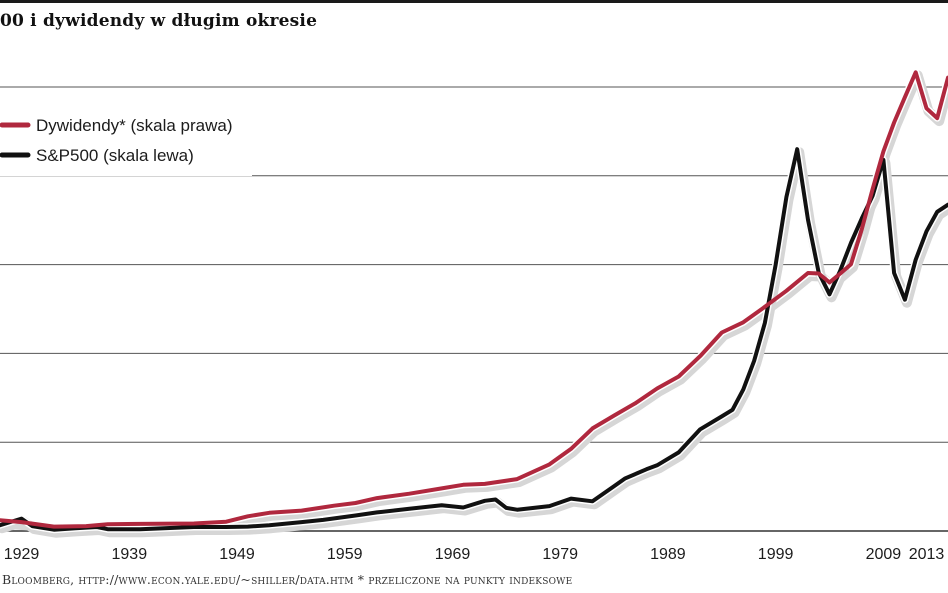  I want to click on legend-label-sp500: S&P500 (skala lewa), so click(115, 155).